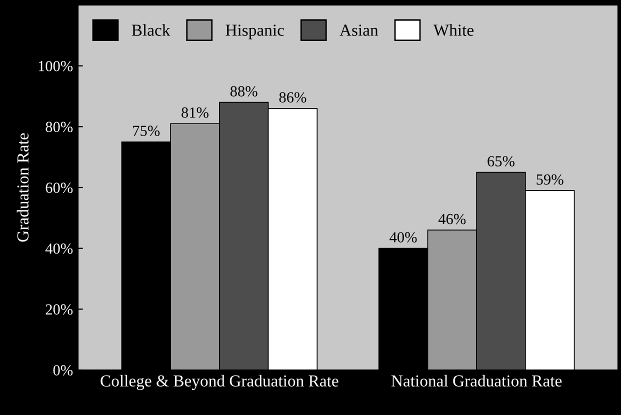 This screenshot has height=415, width=621. What do you see at coordinates (146, 131) in the screenshot?
I see `data-label: 75%` at bounding box center [146, 131].